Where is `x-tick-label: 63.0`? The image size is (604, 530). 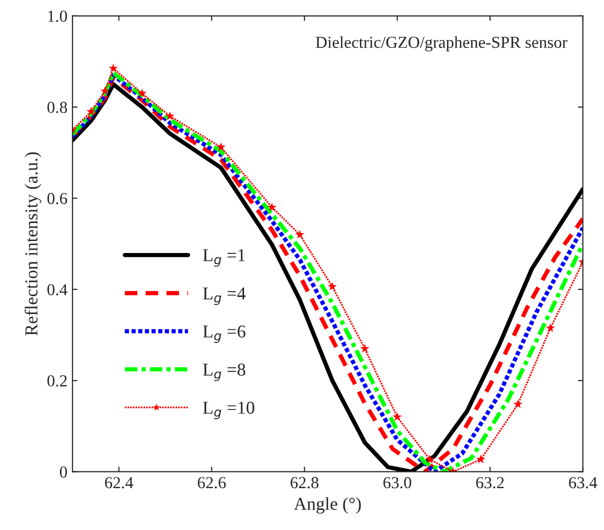 x-tick-label: 63.0 is located at coordinates (397, 482).